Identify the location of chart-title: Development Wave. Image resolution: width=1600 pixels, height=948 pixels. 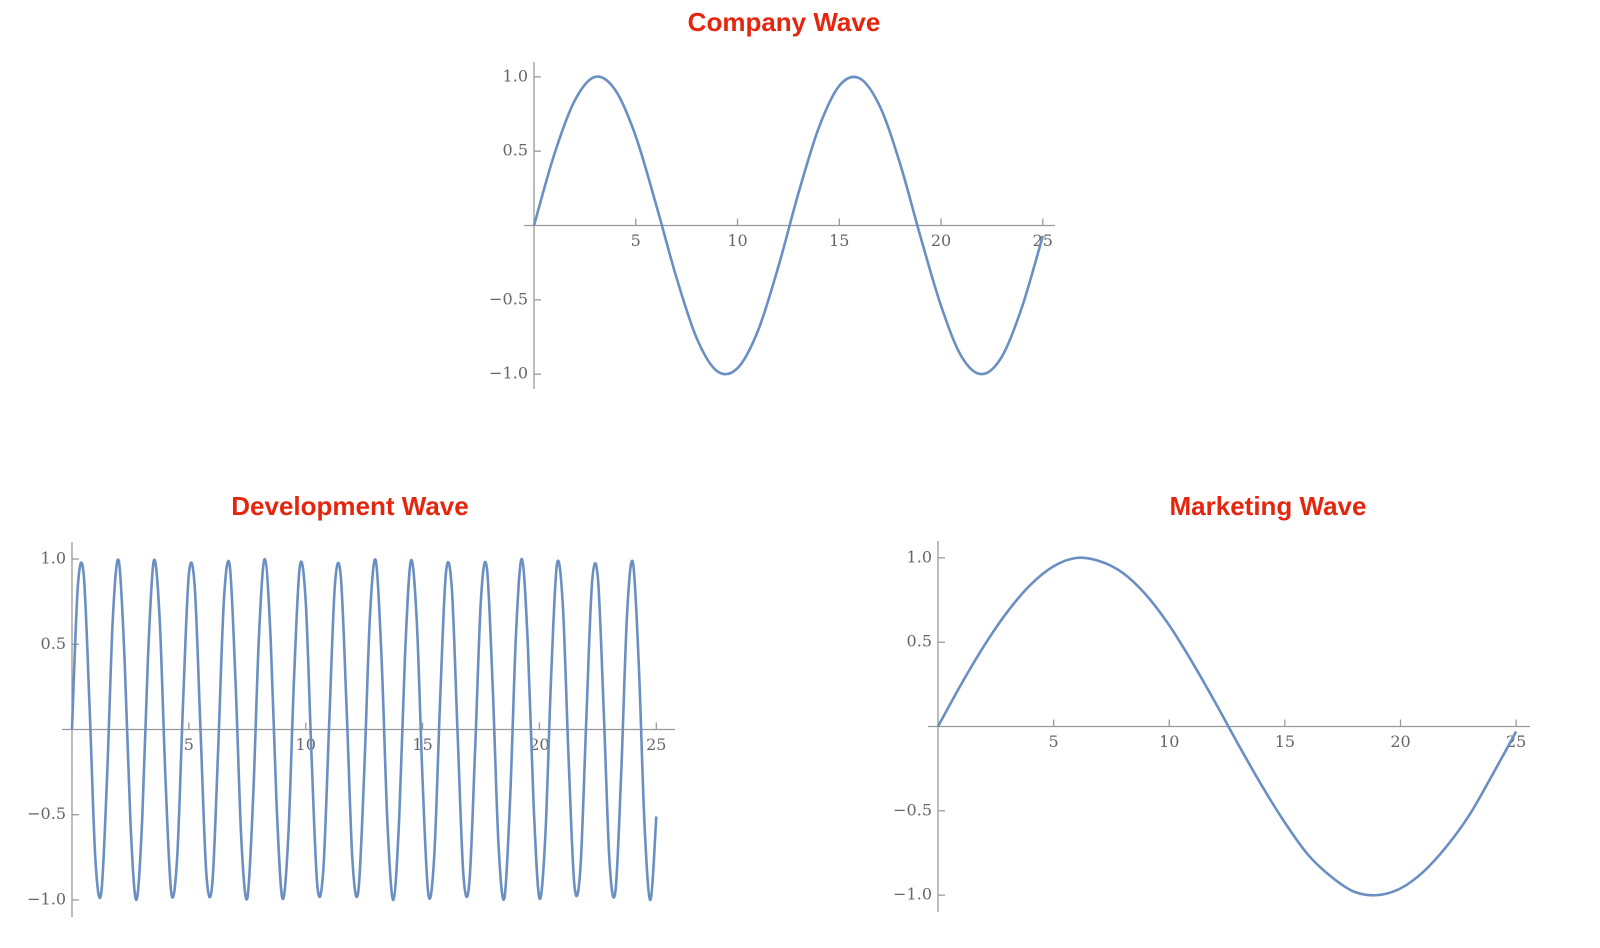
(349, 506).